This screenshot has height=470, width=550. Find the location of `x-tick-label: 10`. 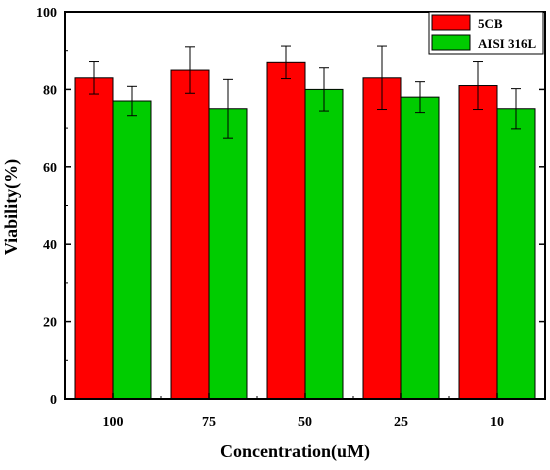

x-tick-label: 10 is located at coordinates (497, 422).